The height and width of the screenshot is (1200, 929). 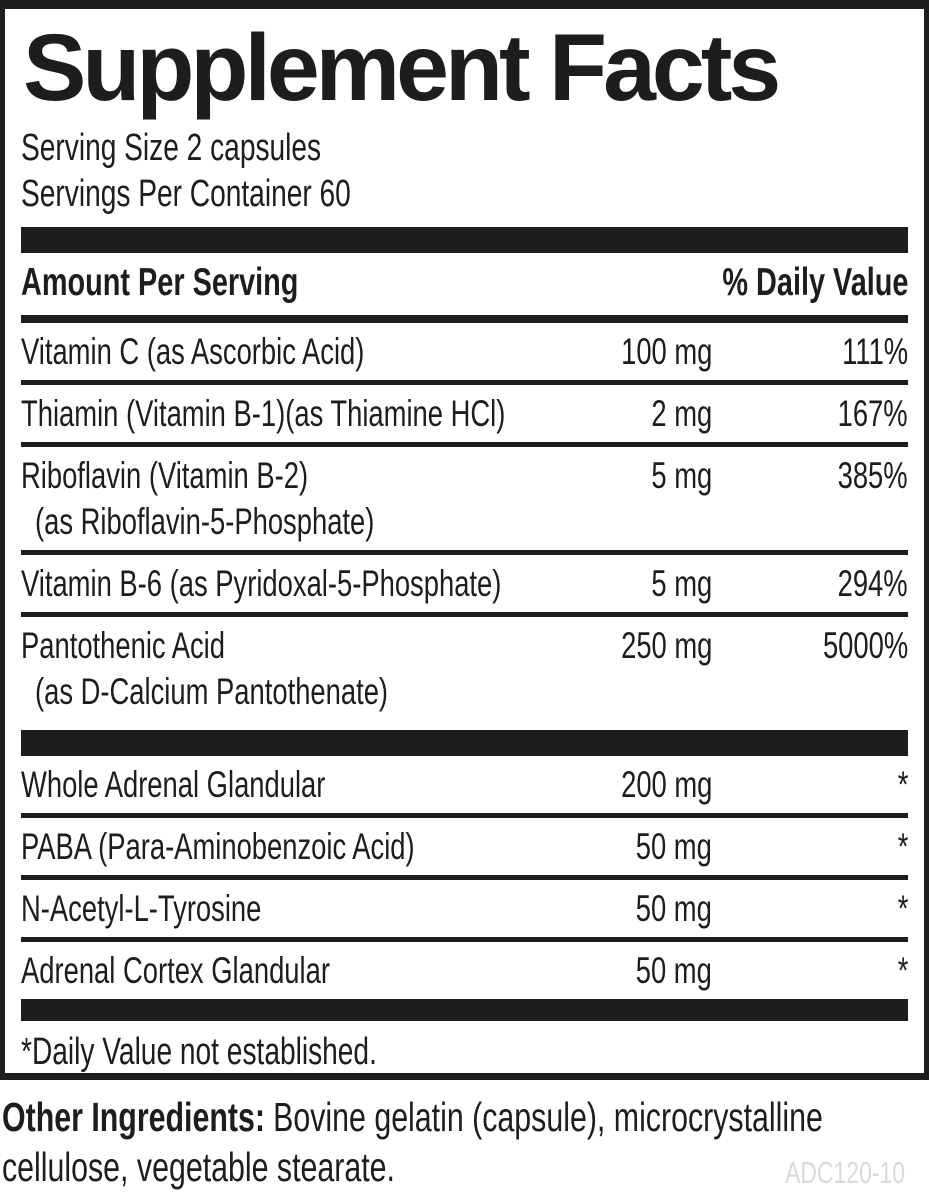 I want to click on daily-value: 167%, so click(x=810, y=414).